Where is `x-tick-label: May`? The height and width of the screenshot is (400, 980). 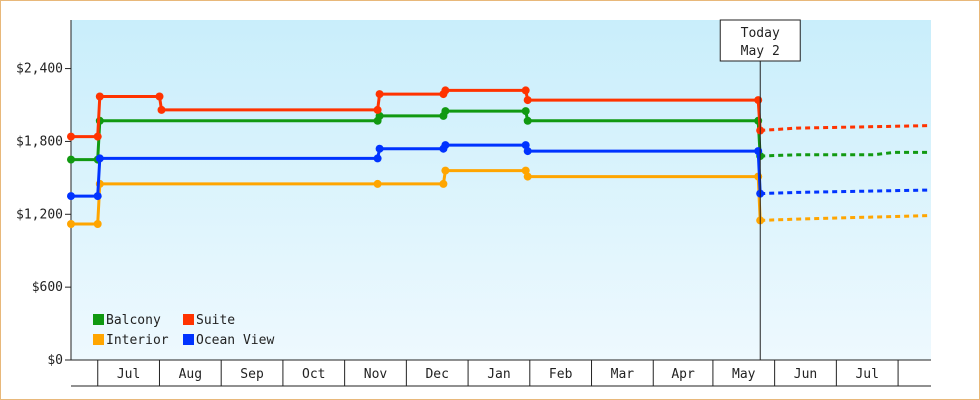
x-tick-label: May is located at coordinates (744, 374).